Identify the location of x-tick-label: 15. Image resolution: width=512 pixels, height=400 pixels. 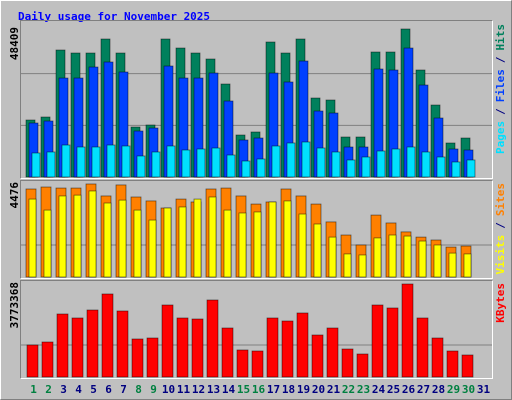
(243, 389).